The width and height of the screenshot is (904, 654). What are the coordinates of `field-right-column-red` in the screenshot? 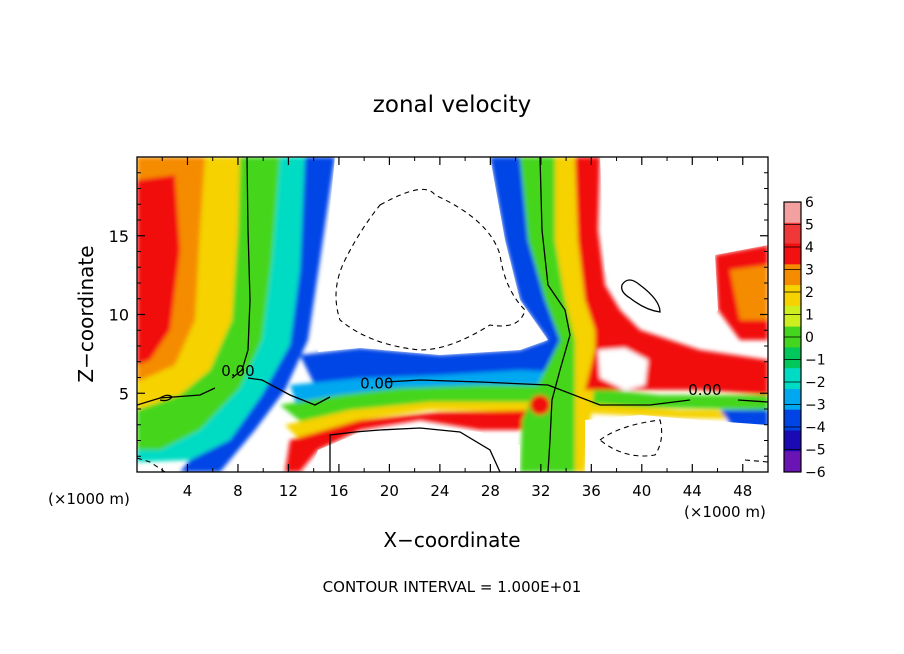 It's located at (607, 248).